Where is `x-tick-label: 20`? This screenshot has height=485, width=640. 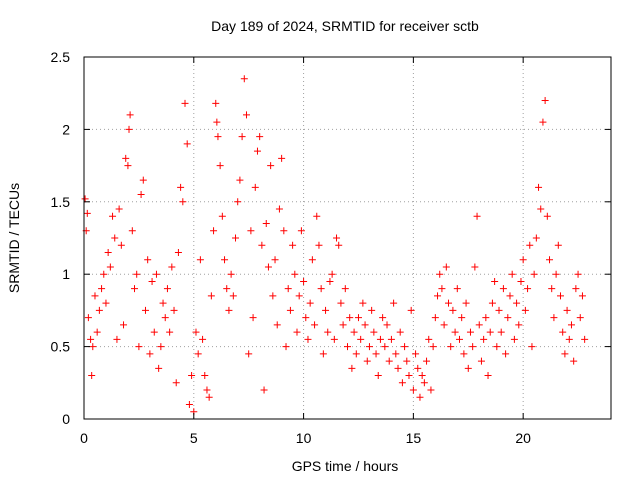 x-tick-label: 20 is located at coordinates (523, 438).